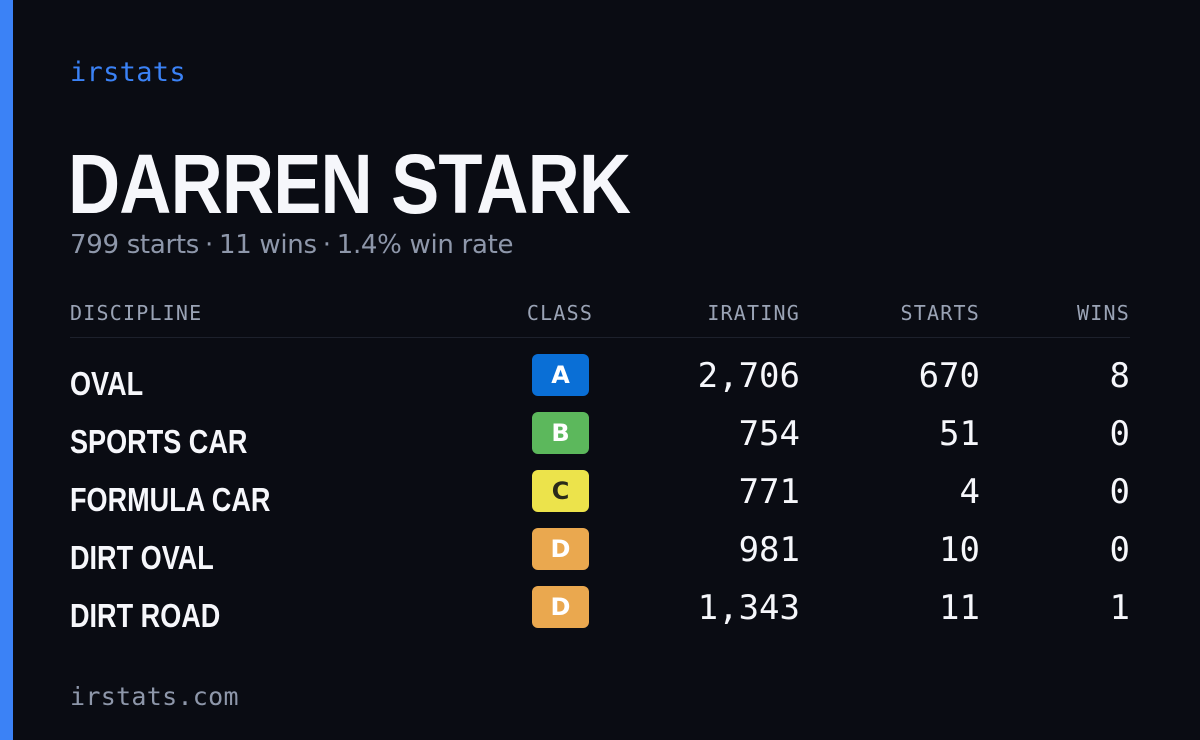  What do you see at coordinates (136, 313) in the screenshot?
I see `column-header-discipline: DISCIPLINE` at bounding box center [136, 313].